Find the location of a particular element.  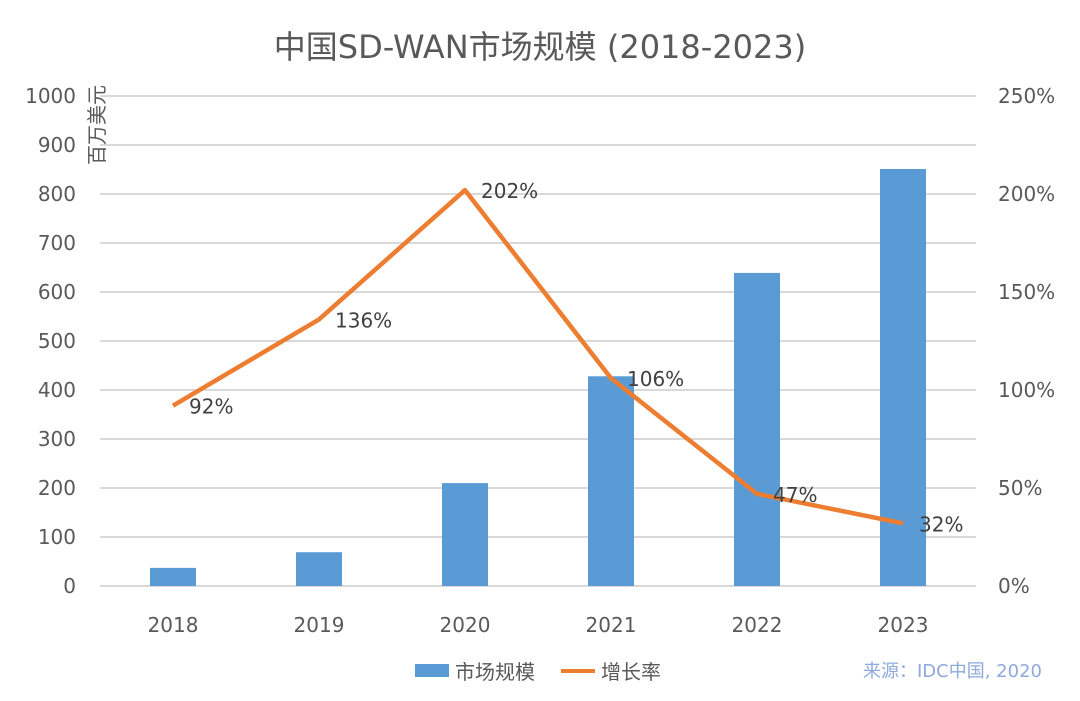

y2-tick-label: 250% is located at coordinates (1026, 96).